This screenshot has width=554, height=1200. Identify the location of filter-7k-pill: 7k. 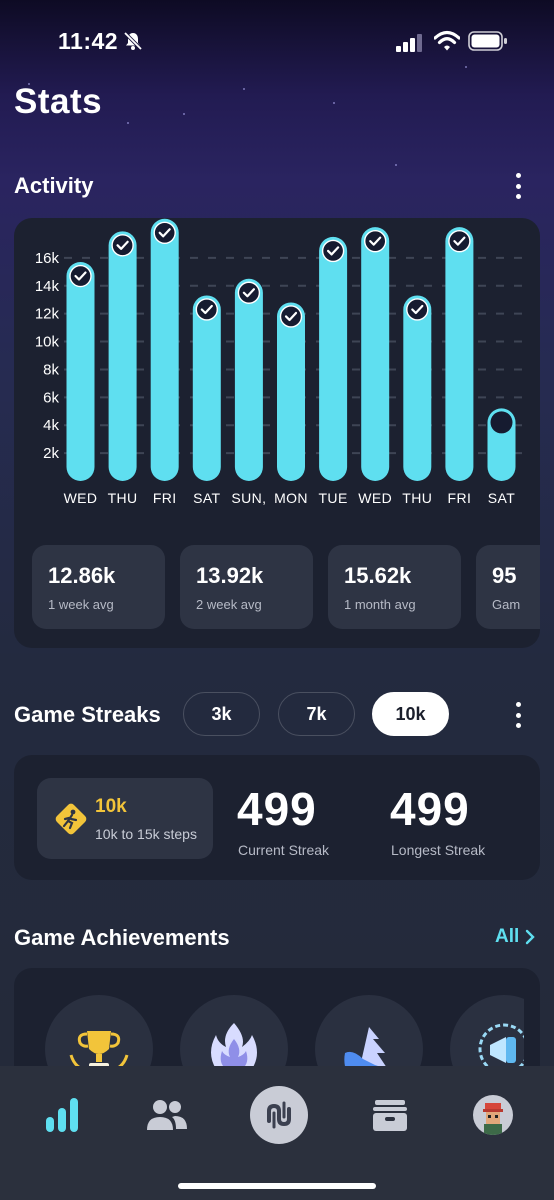
(316, 714).